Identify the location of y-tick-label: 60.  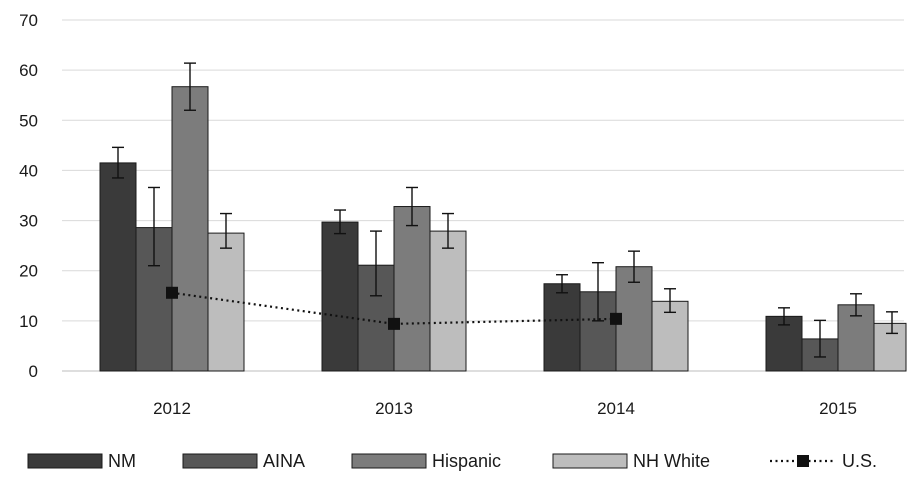
(28, 70).